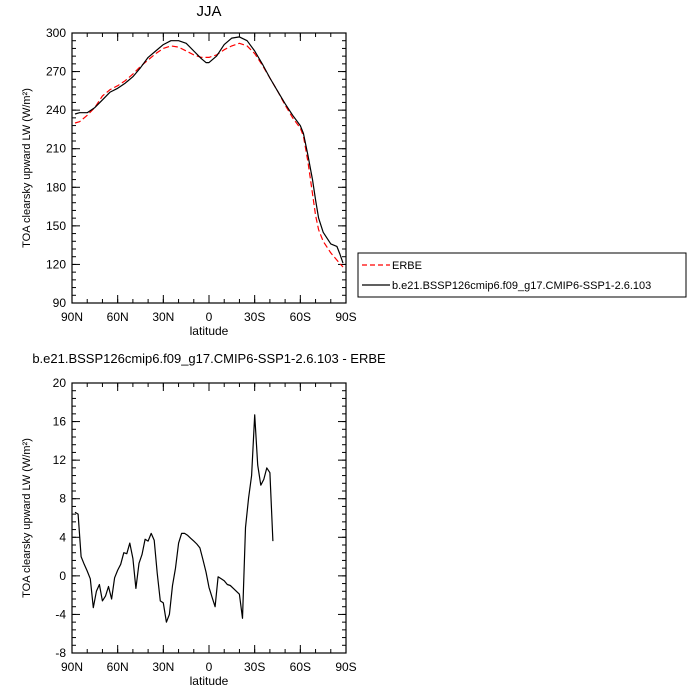 This screenshot has width=700, height=700. Describe the element at coordinates (60, 303) in the screenshot. I see `y-tick-label: 90` at that location.